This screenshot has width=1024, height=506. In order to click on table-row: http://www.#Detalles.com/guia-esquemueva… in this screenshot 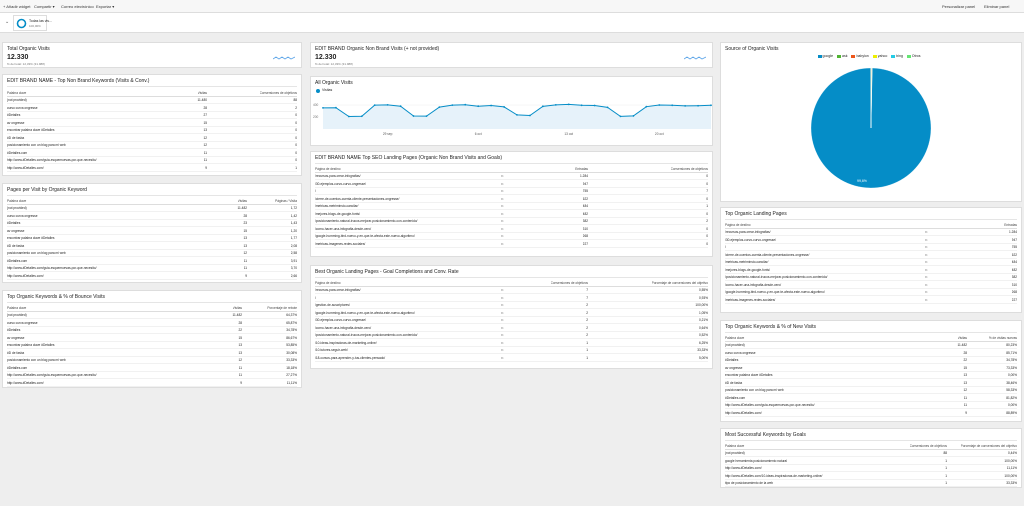, I will do `click(152, 268)`.